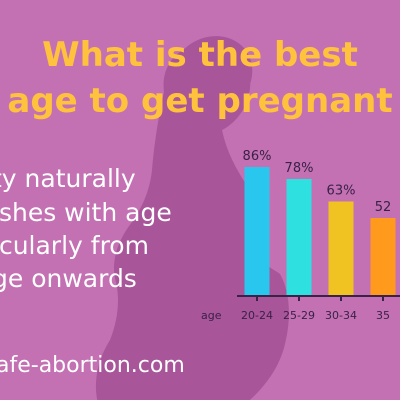 This screenshot has height=400, width=400. What do you see at coordinates (86, 212) in the screenshot?
I see `subtitle-line-2: ishes with age` at bounding box center [86, 212].